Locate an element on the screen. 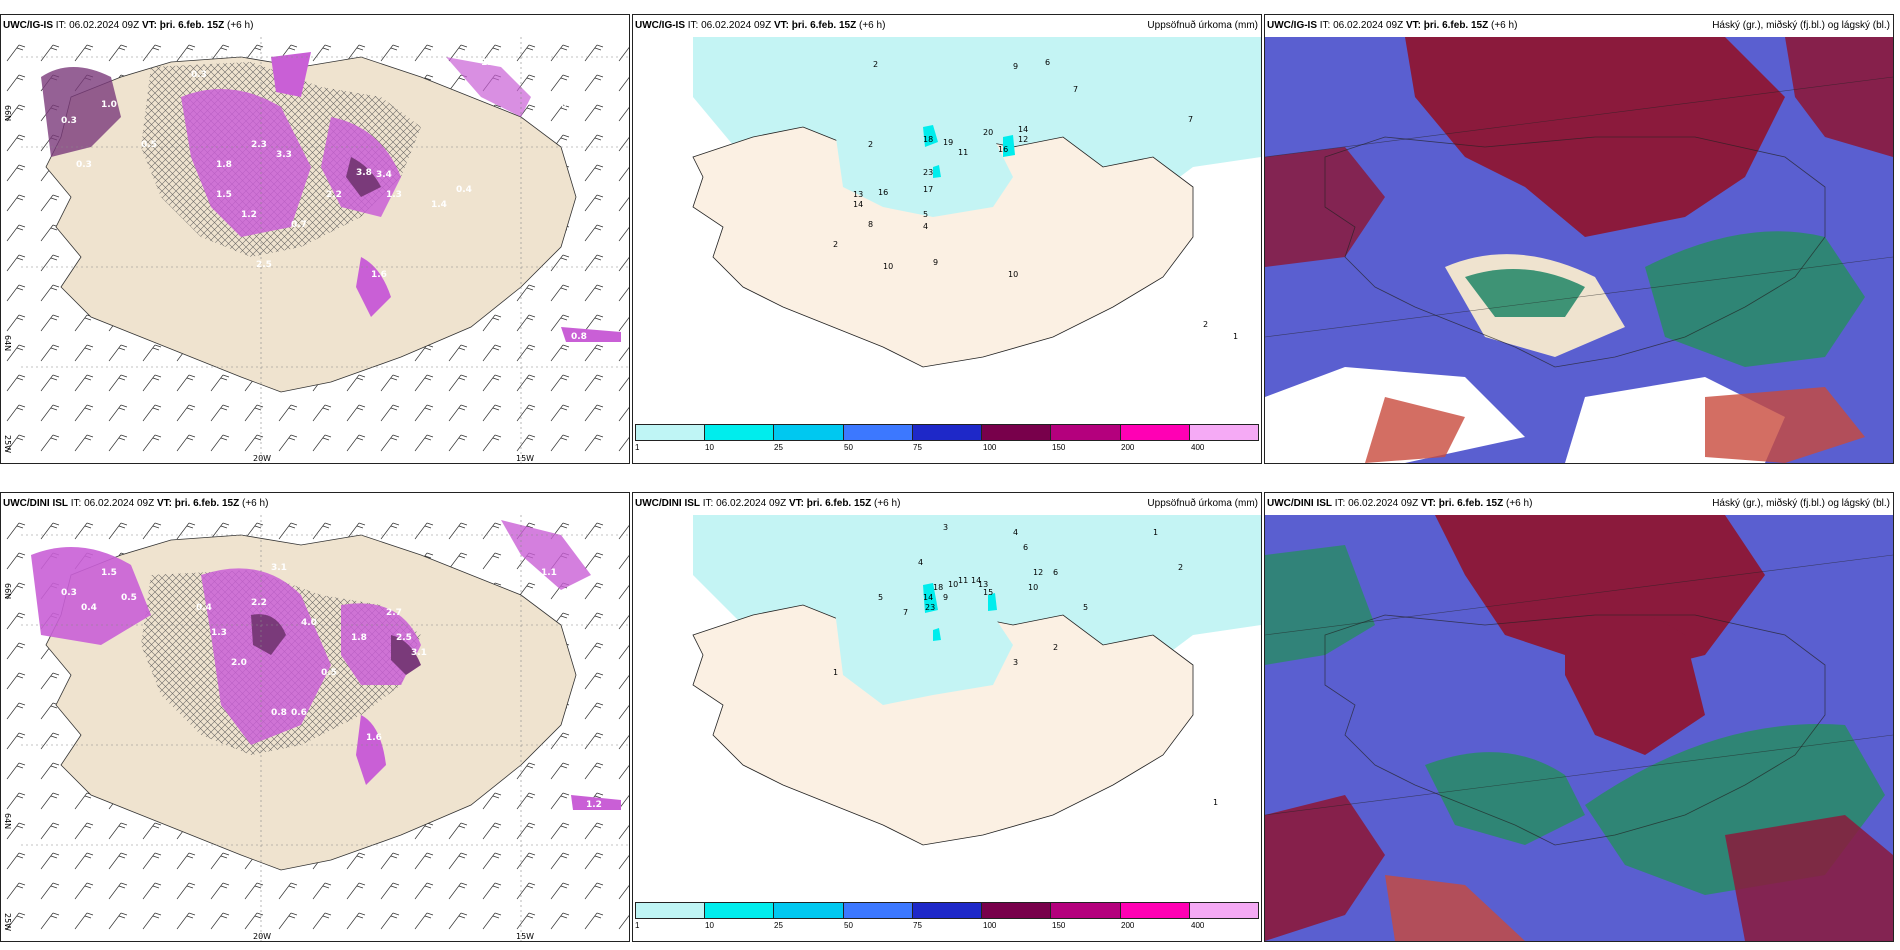 The width and height of the screenshot is (1900, 950). lat-label-66n: 66N is located at coordinates (7, 113).